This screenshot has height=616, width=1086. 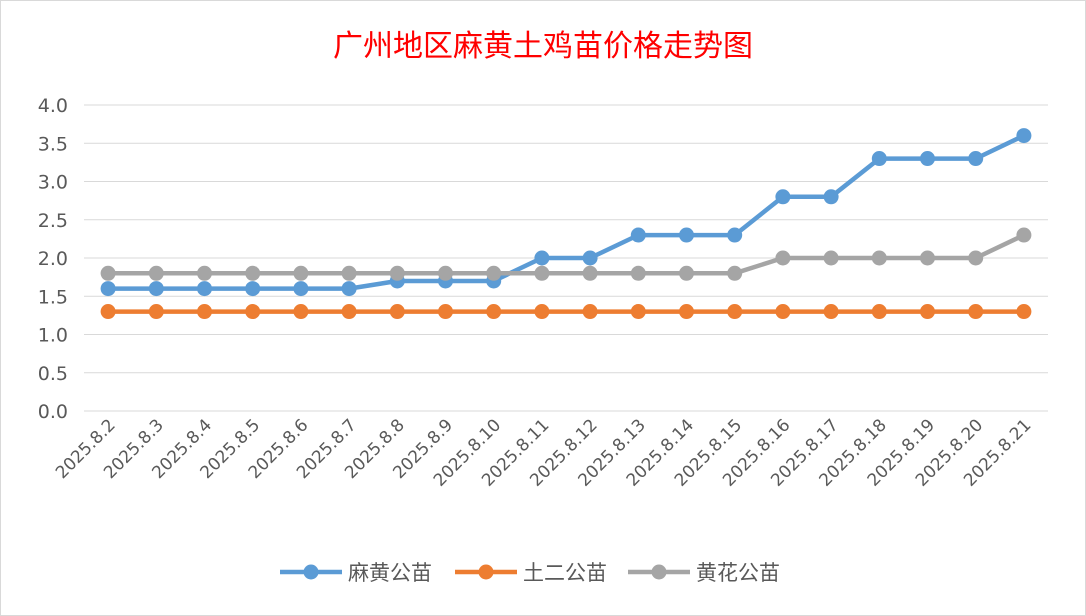 What do you see at coordinates (543, 46) in the screenshot?
I see `chart-title: 广州地区麻黄土鸡苗价格走势图` at bounding box center [543, 46].